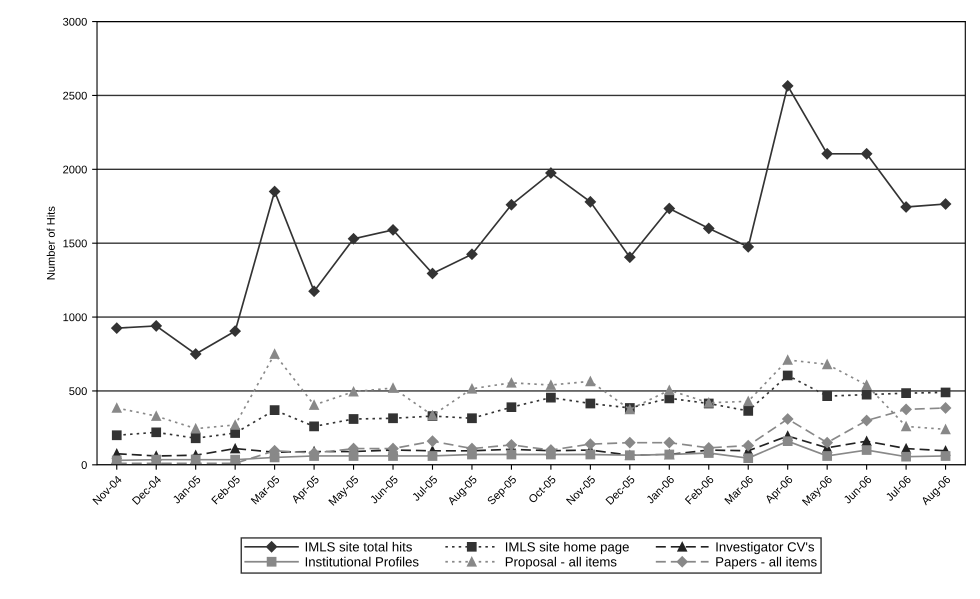 Image resolution: width=980 pixels, height=599 pixels. What do you see at coordinates (75, 22) in the screenshot?
I see `y-tick-label: 3000` at bounding box center [75, 22].